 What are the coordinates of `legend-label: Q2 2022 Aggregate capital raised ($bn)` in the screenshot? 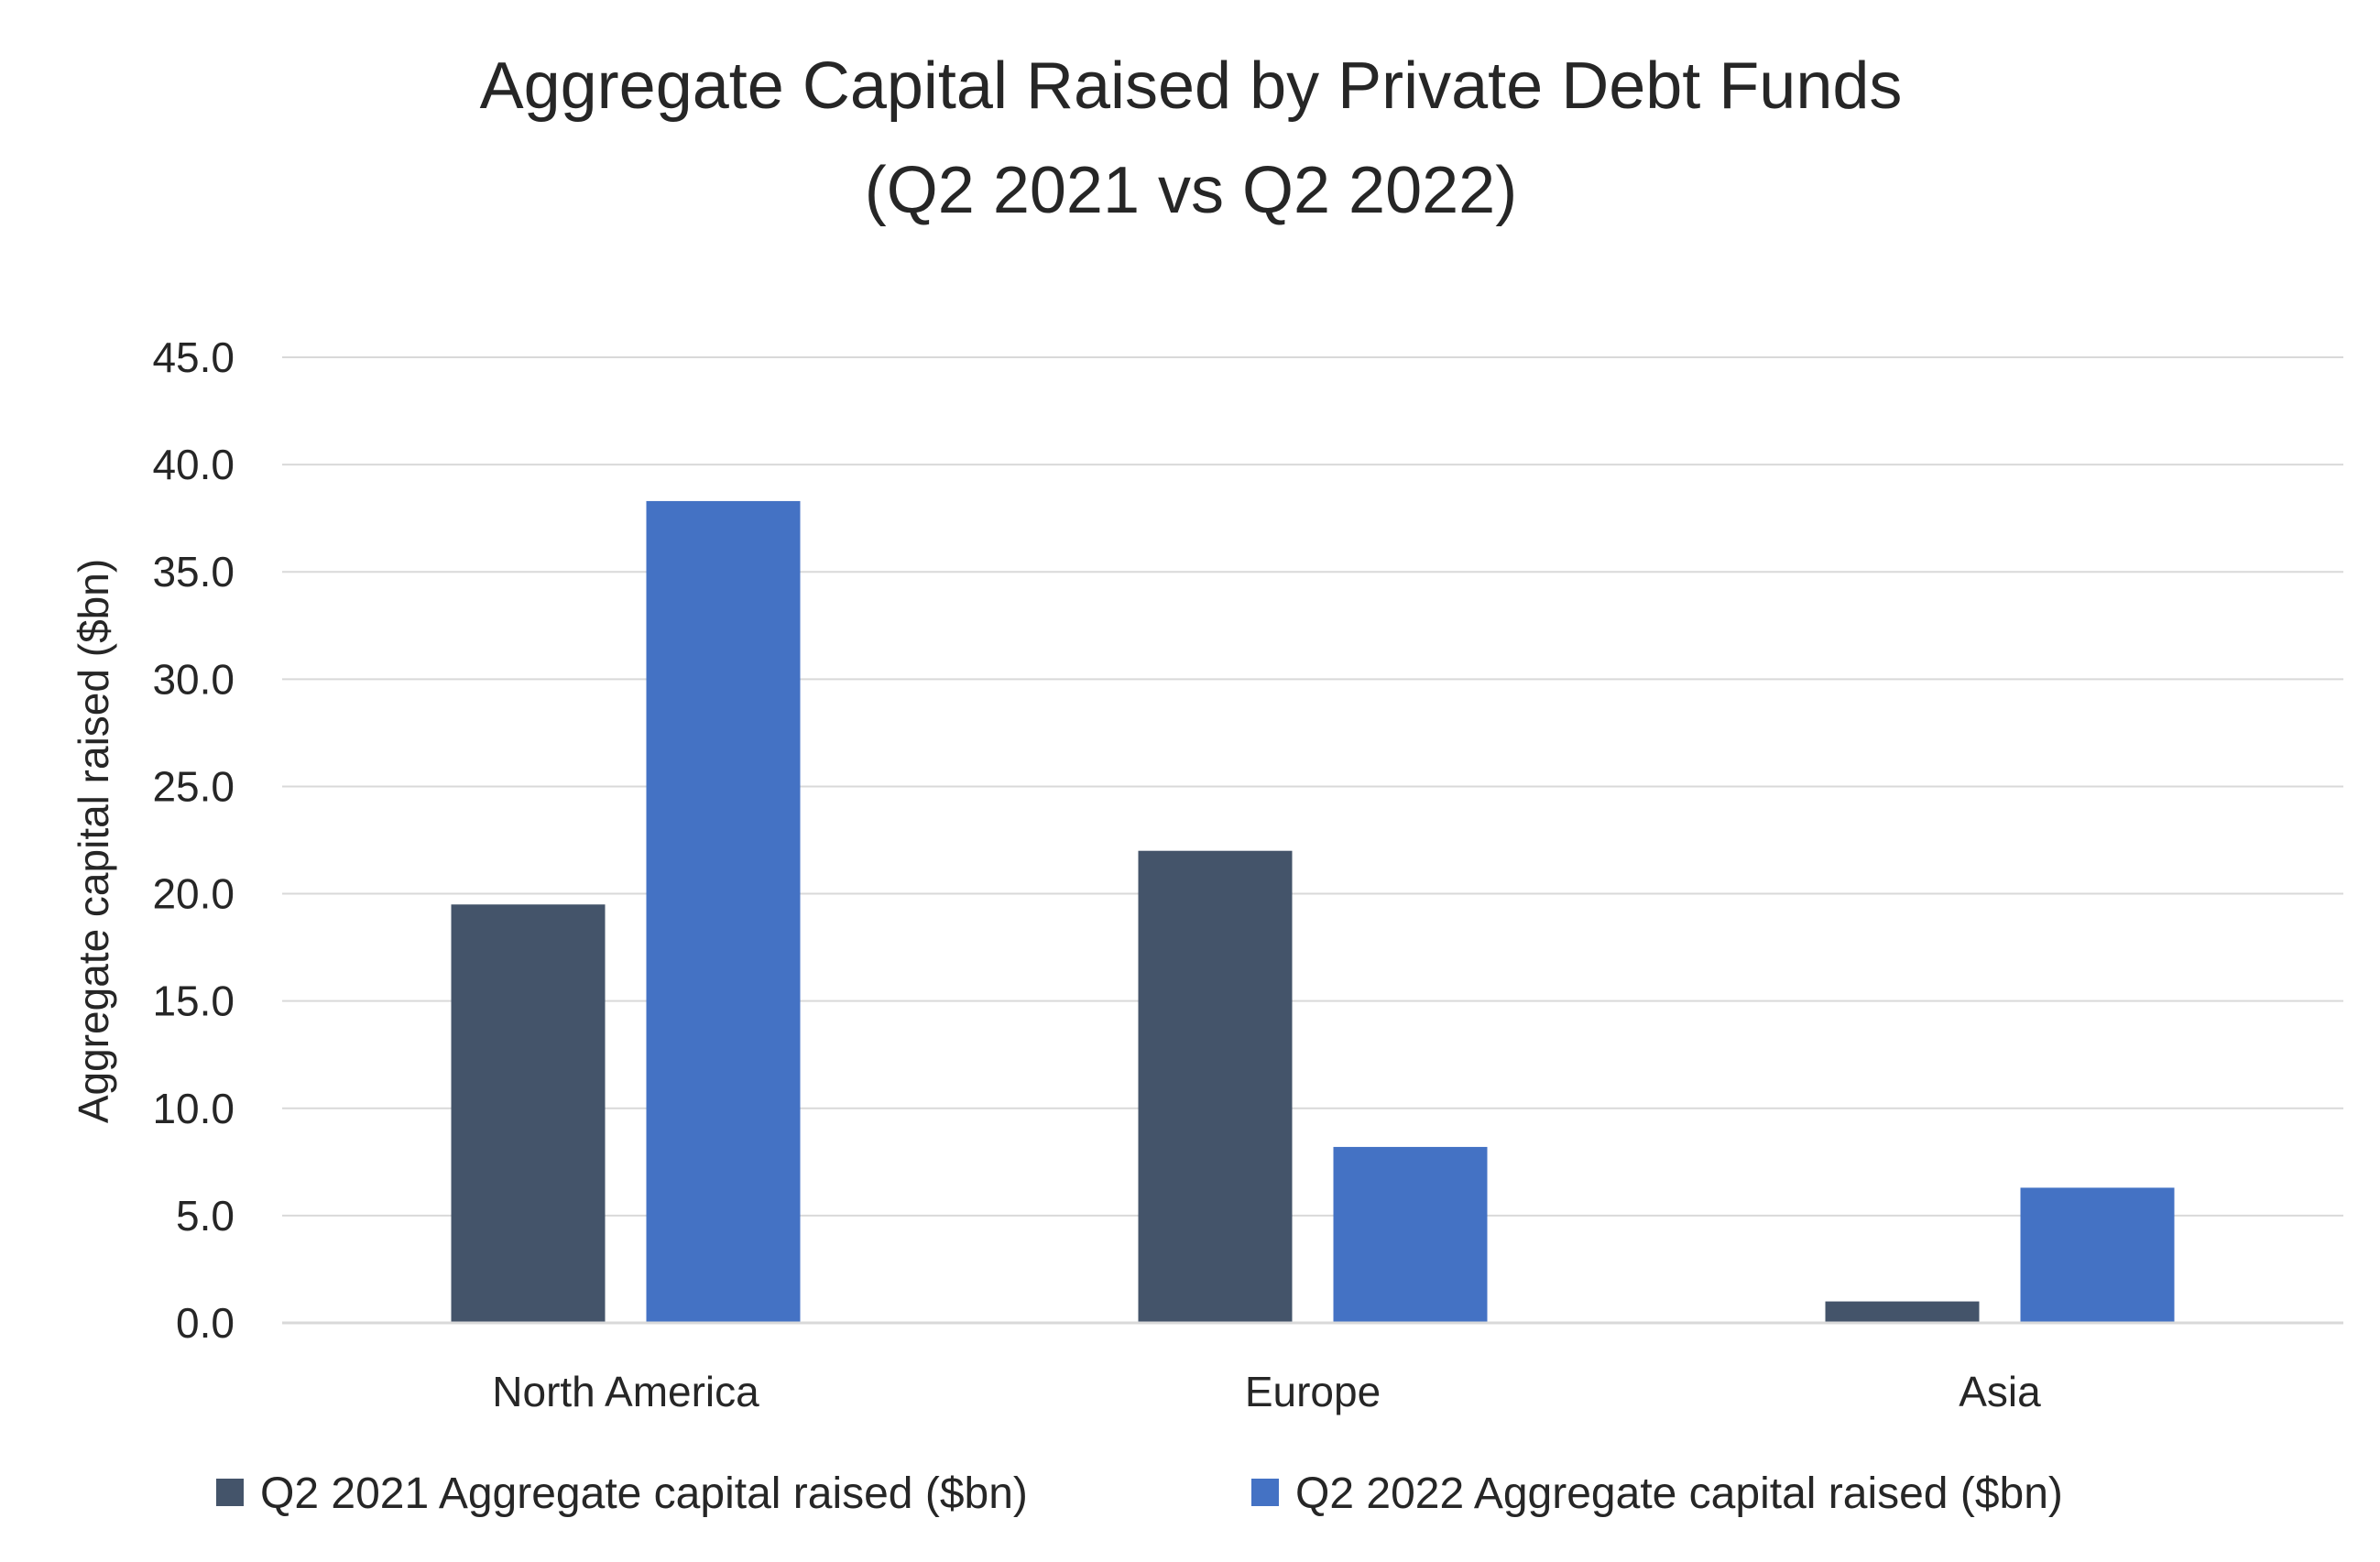 It's located at (1679, 1494).